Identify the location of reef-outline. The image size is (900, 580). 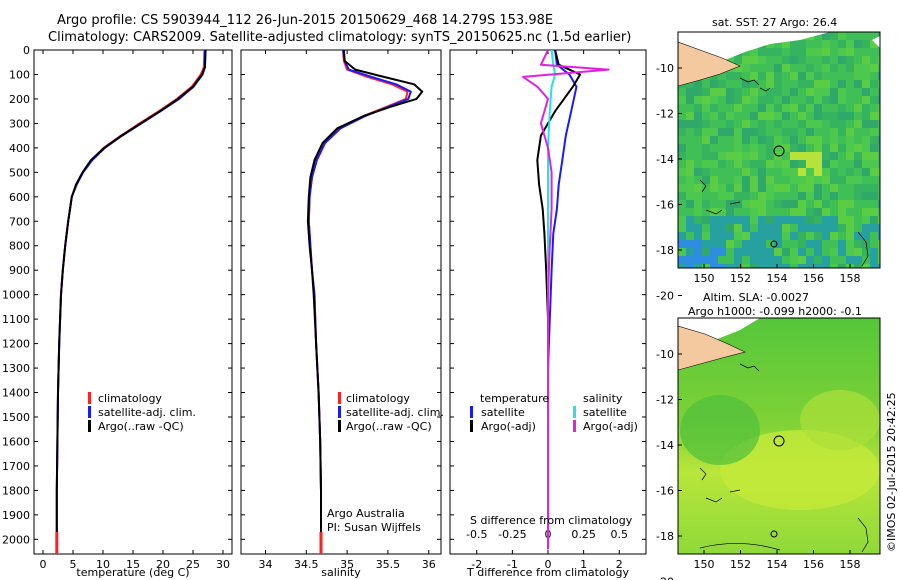
(784, 458).